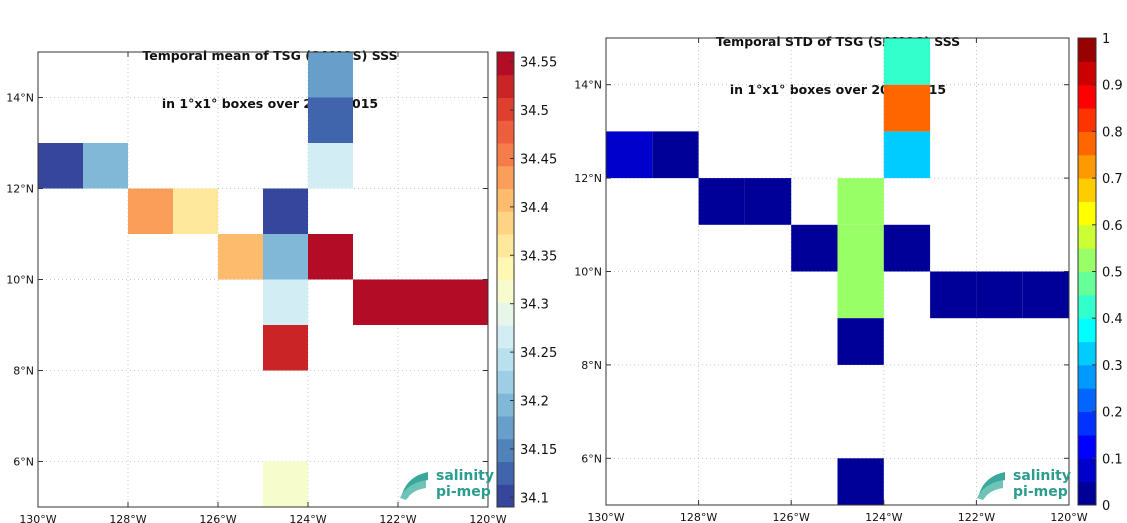  What do you see at coordinates (270, 103) in the screenshot?
I see `title-line-2: in 1°x1° boxes over 2012-2015` at bounding box center [270, 103].